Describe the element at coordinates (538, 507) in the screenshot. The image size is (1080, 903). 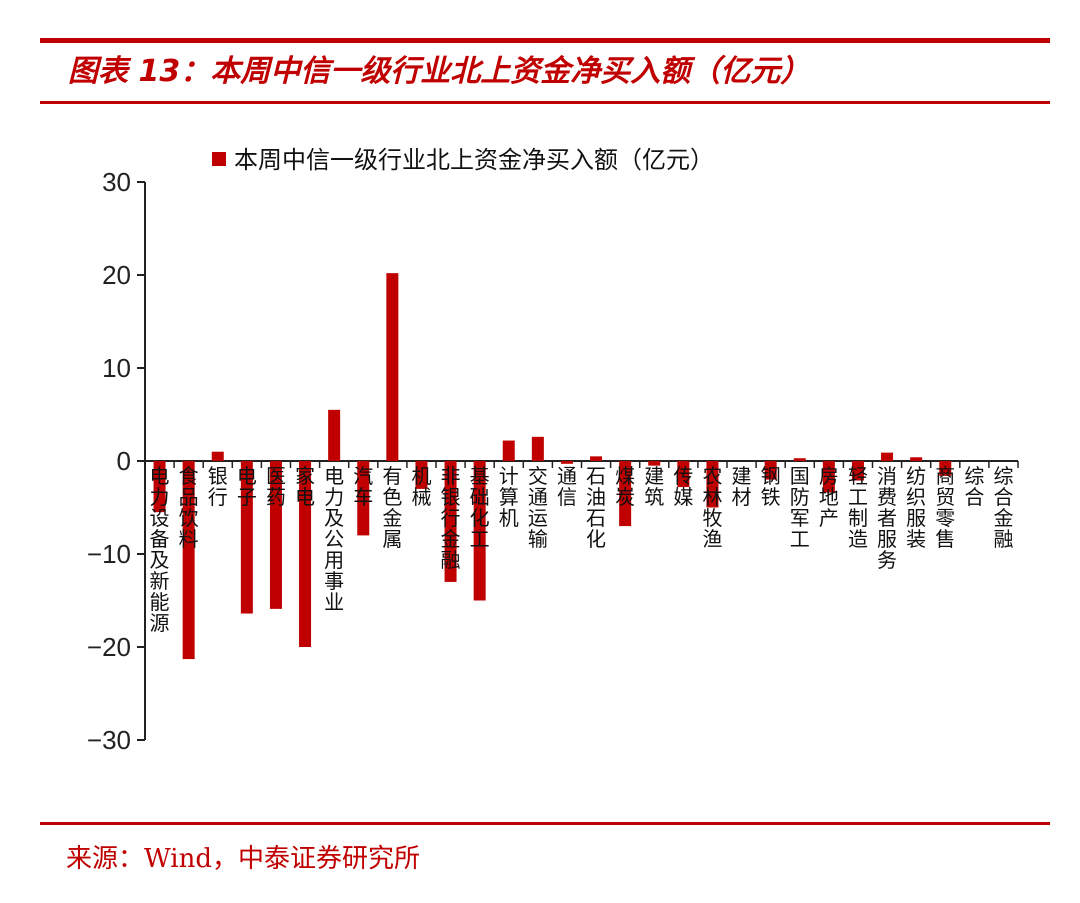
I see `category-label: 交通运输` at that location.